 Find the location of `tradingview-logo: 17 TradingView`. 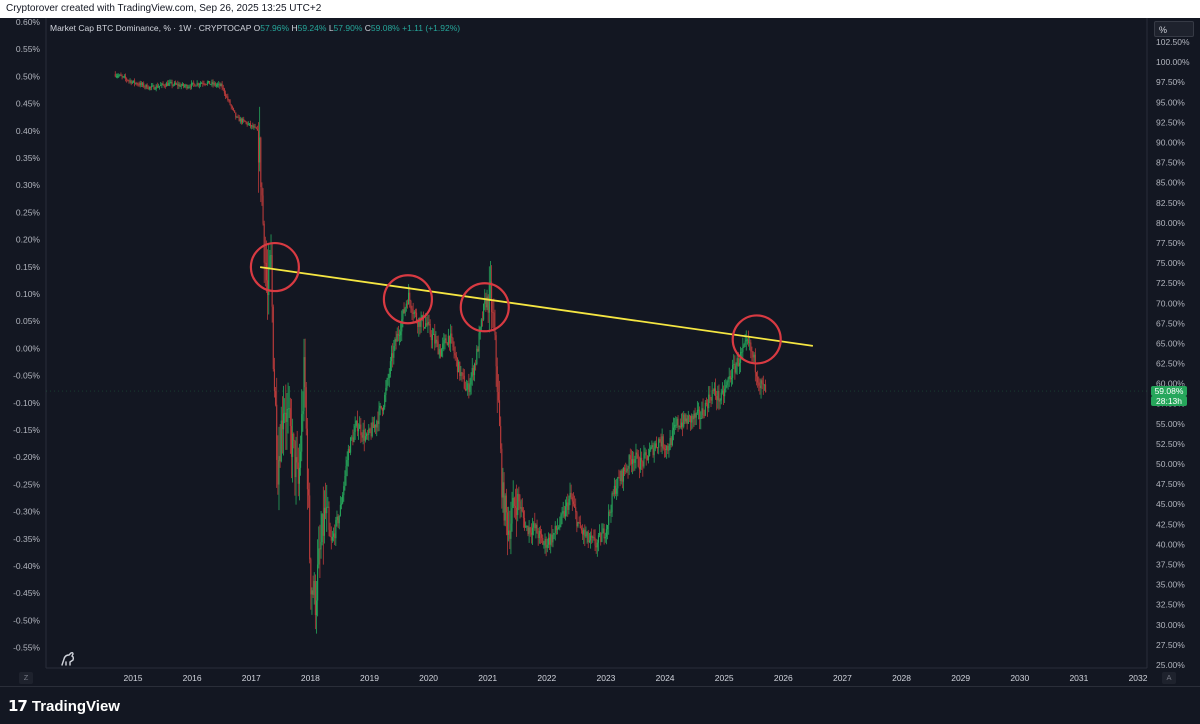

tradingview-logo: 17 TradingView is located at coordinates (64, 706).